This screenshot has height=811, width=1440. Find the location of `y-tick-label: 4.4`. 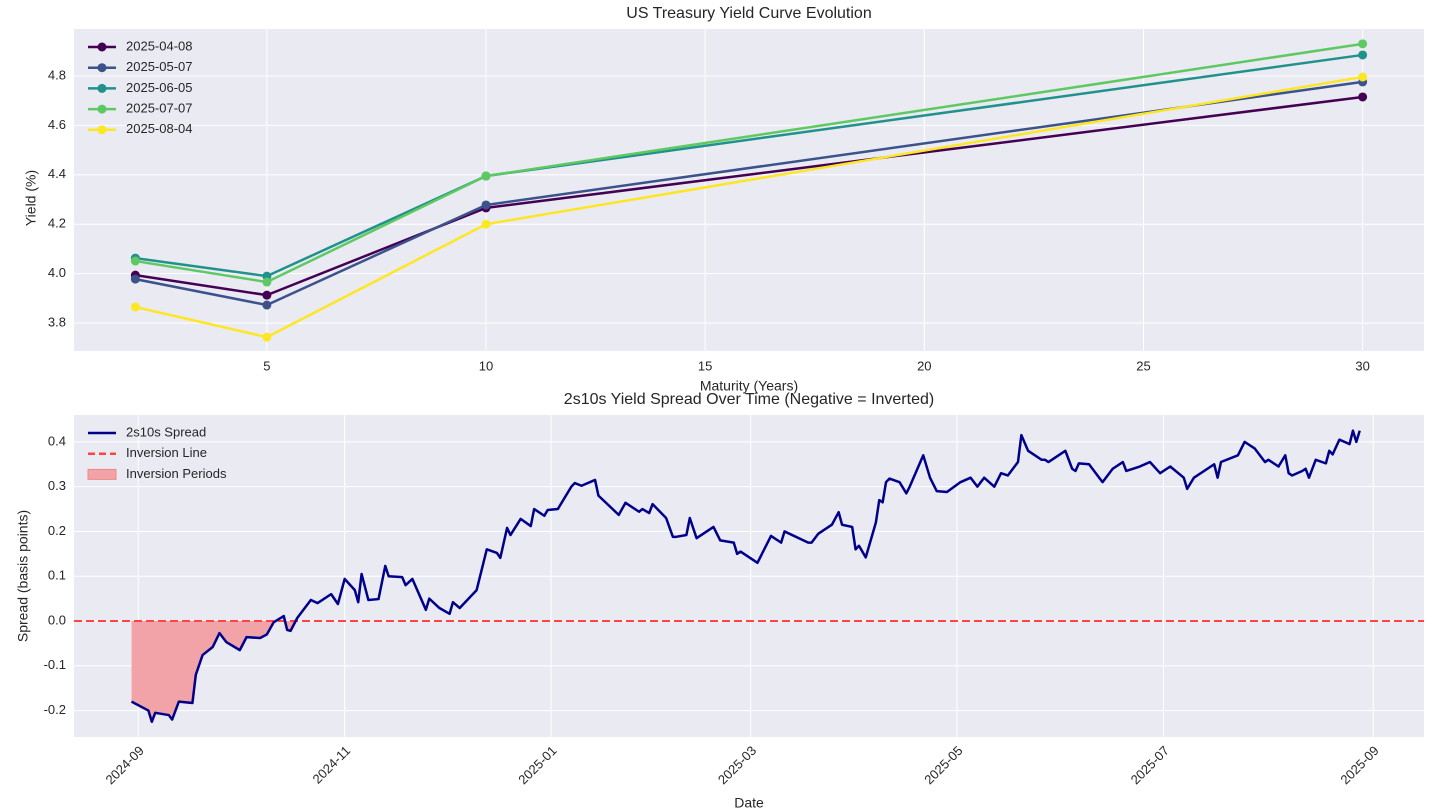

y-tick-label: 4.4 is located at coordinates (57, 173).